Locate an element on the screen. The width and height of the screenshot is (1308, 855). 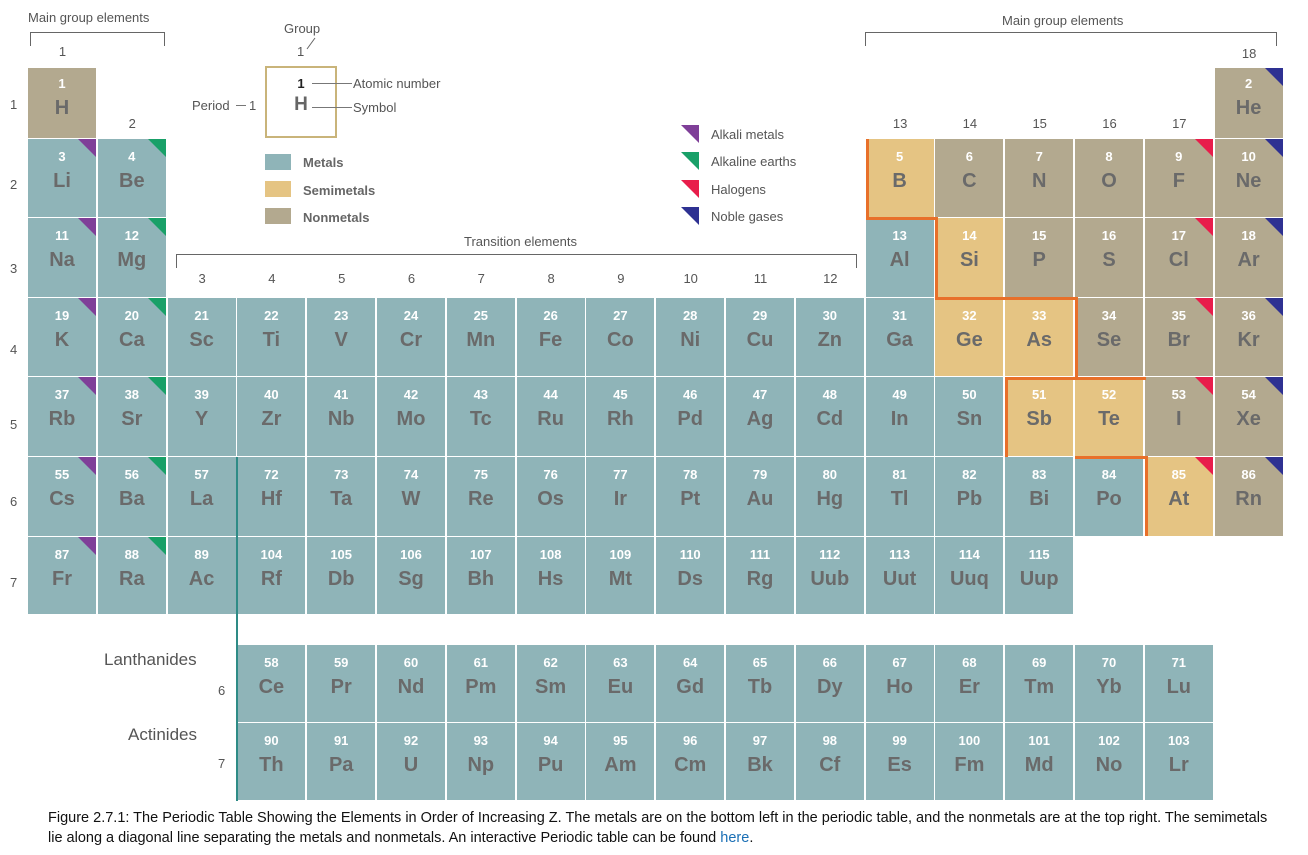
atomic-number: 81 is located at coordinates (899, 474).